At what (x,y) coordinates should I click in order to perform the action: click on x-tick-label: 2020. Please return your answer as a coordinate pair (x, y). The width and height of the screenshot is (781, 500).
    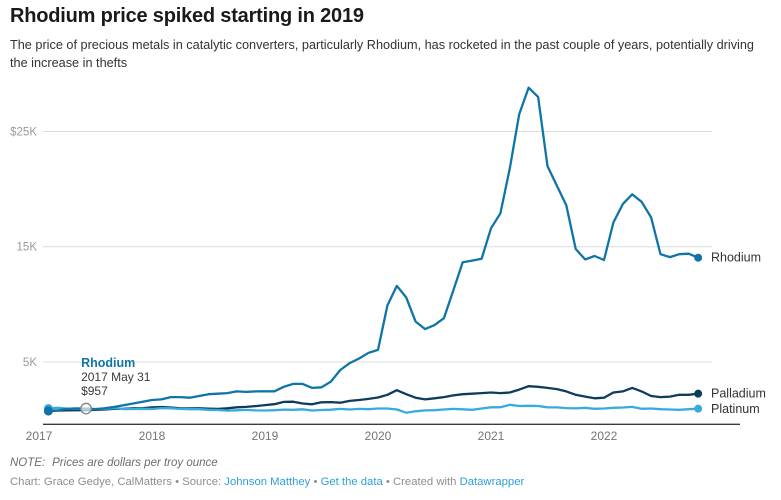
    Looking at the image, I should click on (378, 436).